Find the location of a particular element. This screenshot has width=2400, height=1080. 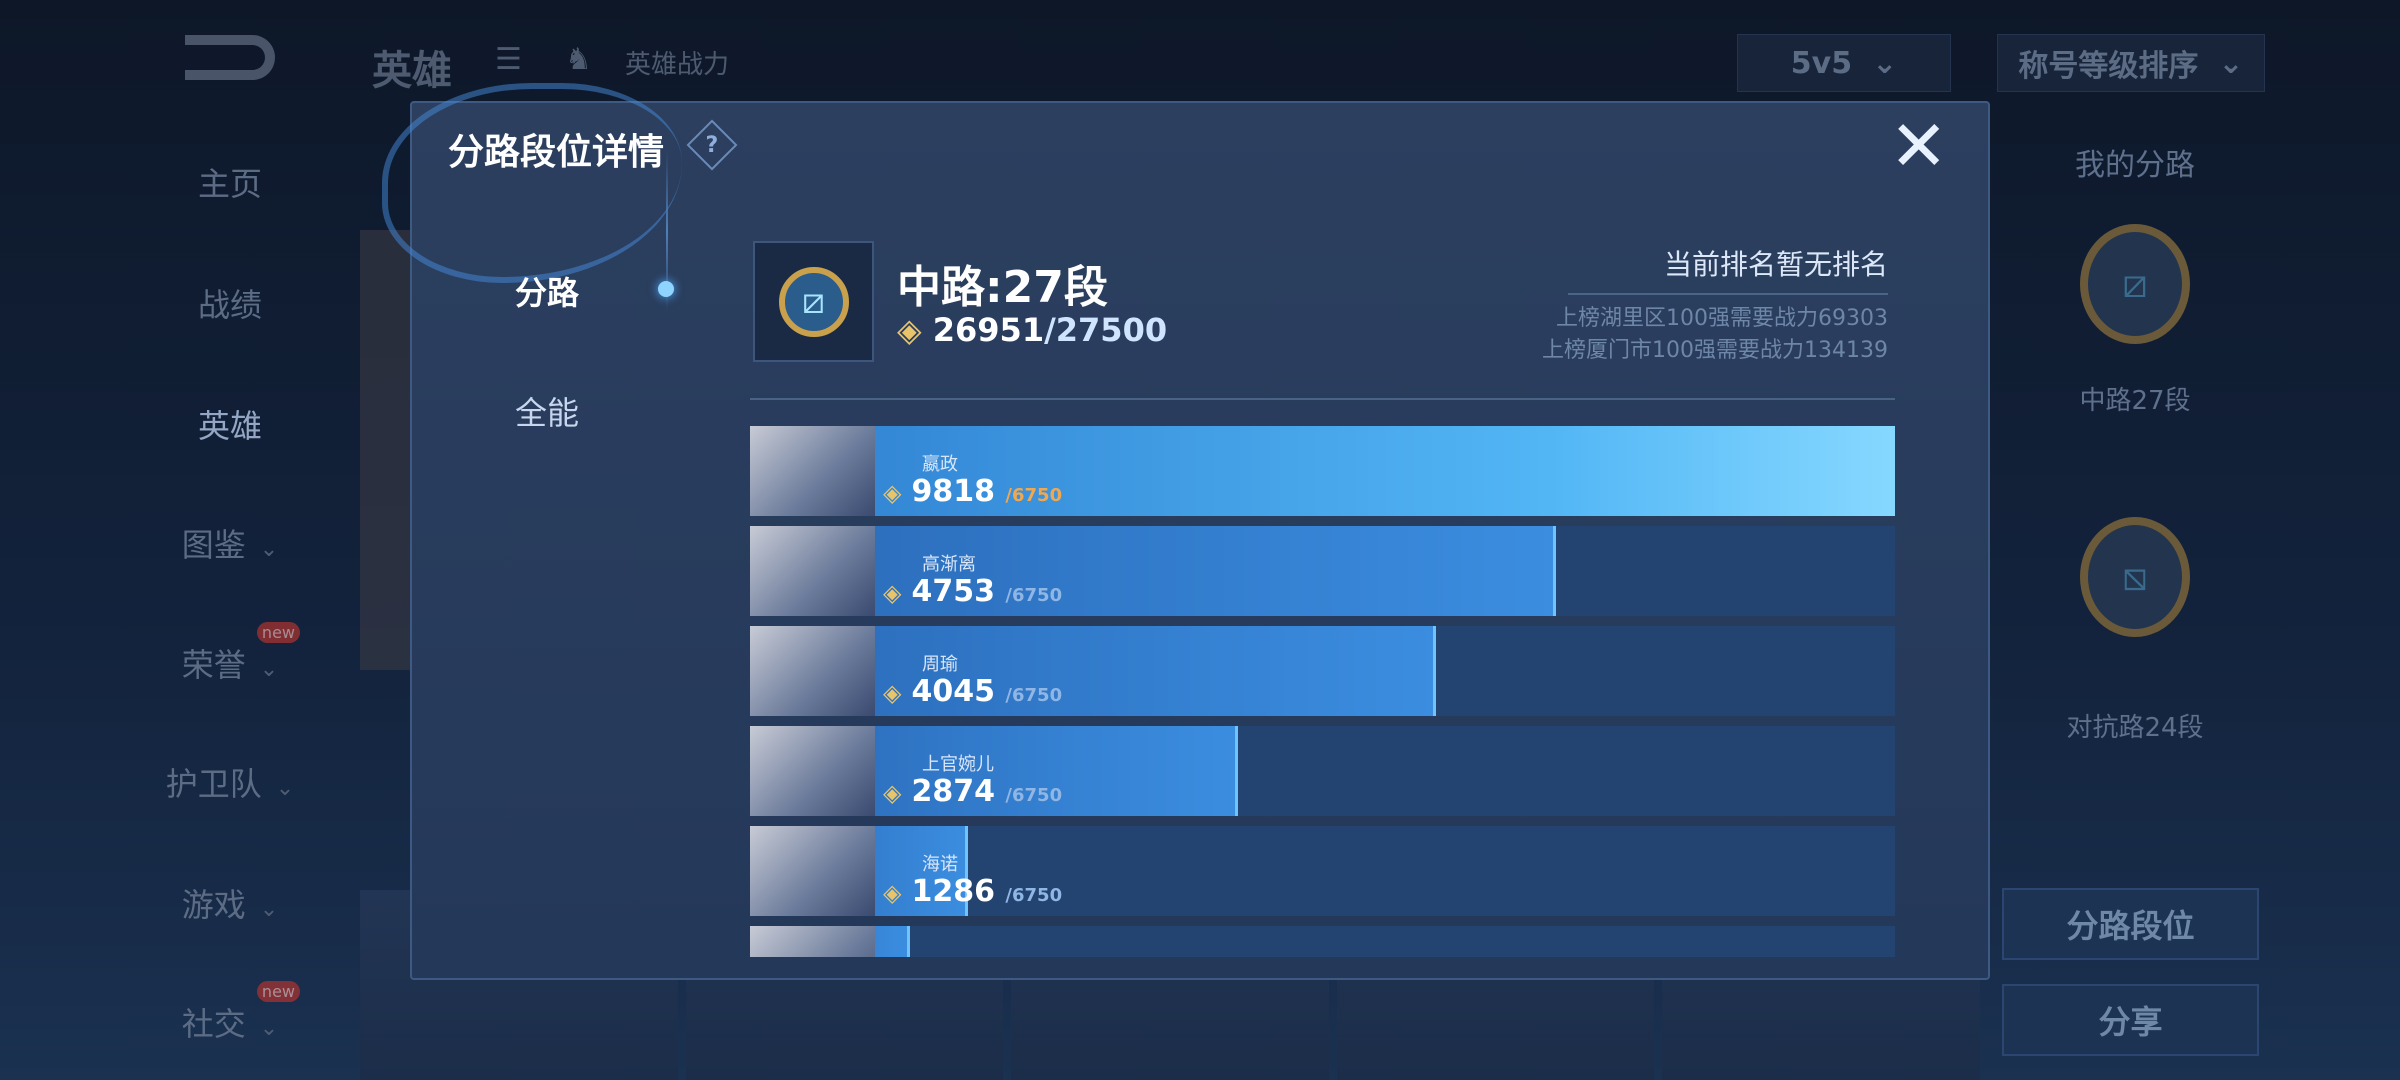

sidebar-item: 主页 is located at coordinates (230, 182).